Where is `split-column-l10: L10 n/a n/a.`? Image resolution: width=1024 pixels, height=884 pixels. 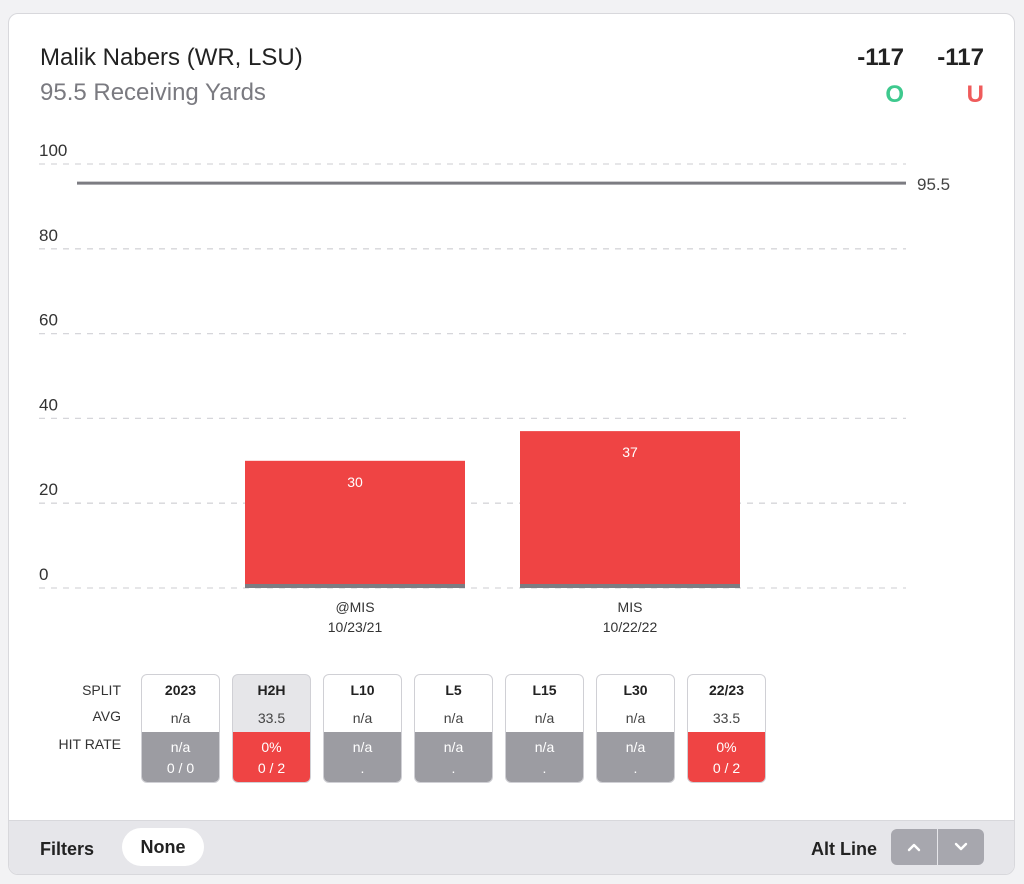
split-column-l10: L10 n/a n/a. is located at coordinates (362, 728).